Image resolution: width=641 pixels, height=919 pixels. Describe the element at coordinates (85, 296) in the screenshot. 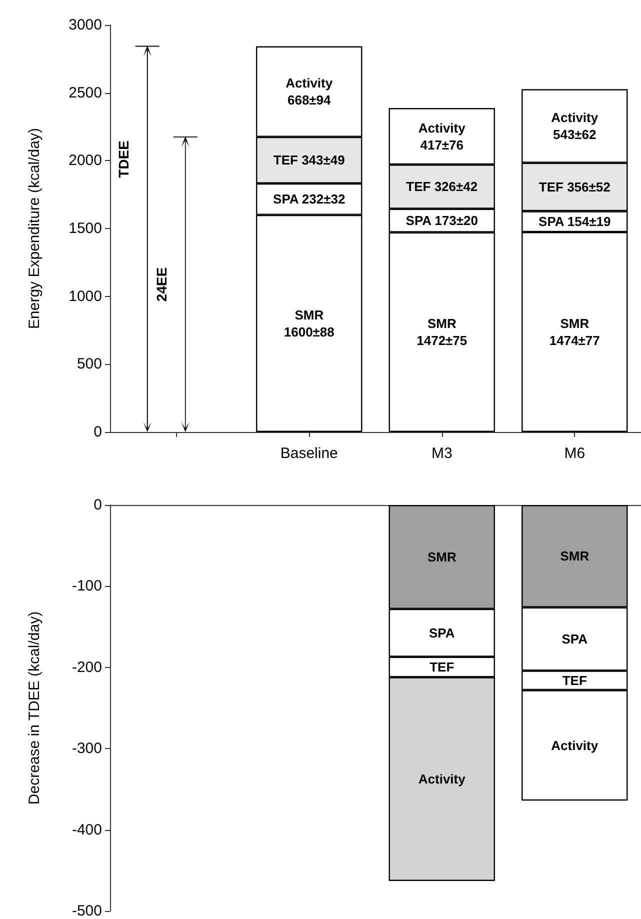

I see `y-tick-label: 1000` at that location.